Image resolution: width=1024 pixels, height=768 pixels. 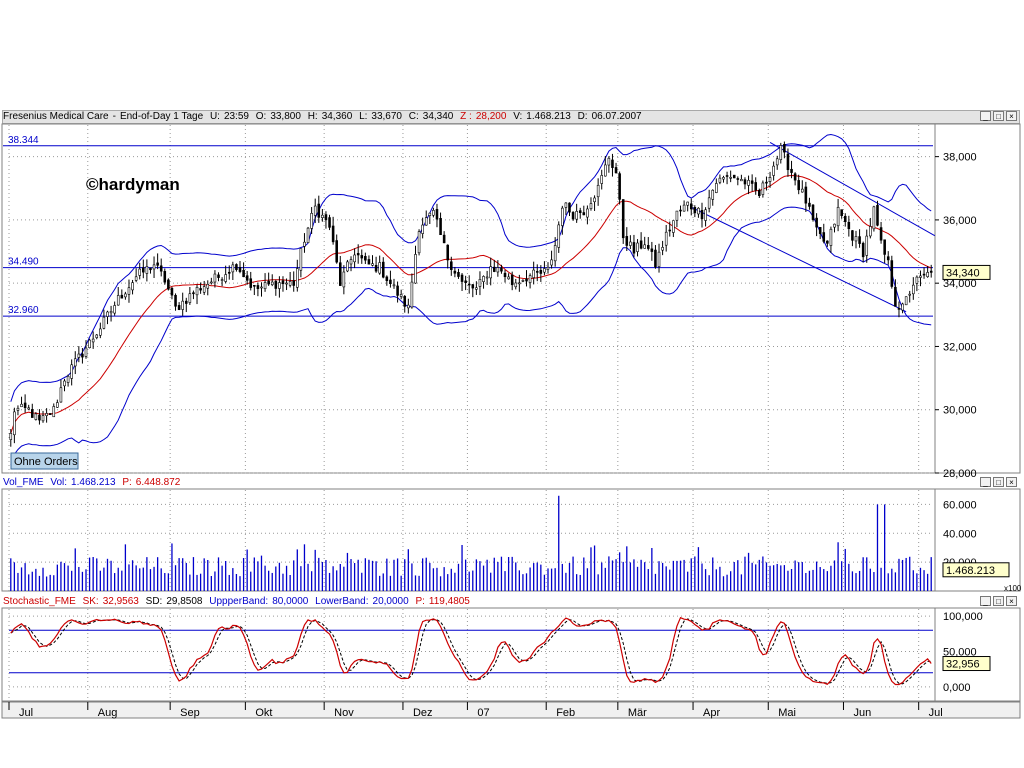 I want to click on x-tick-label: Jun, so click(x=862, y=713).